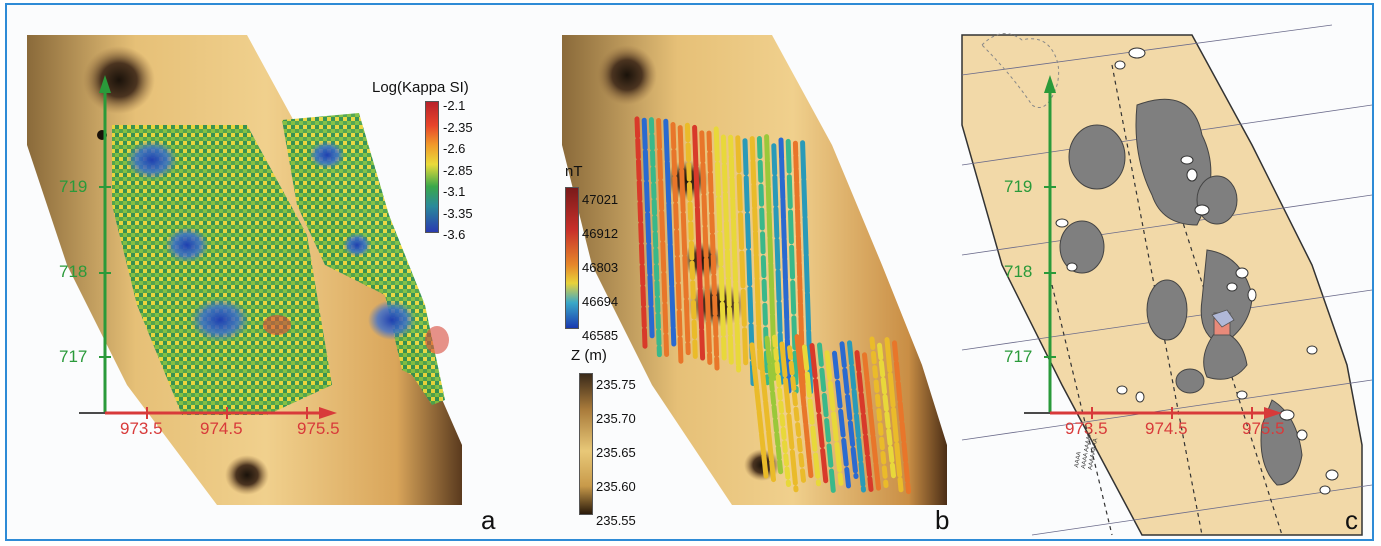 Image resolution: width=1381 pixels, height=546 pixels. I want to click on panel-c-y-tick-718: 718, so click(1018, 271).